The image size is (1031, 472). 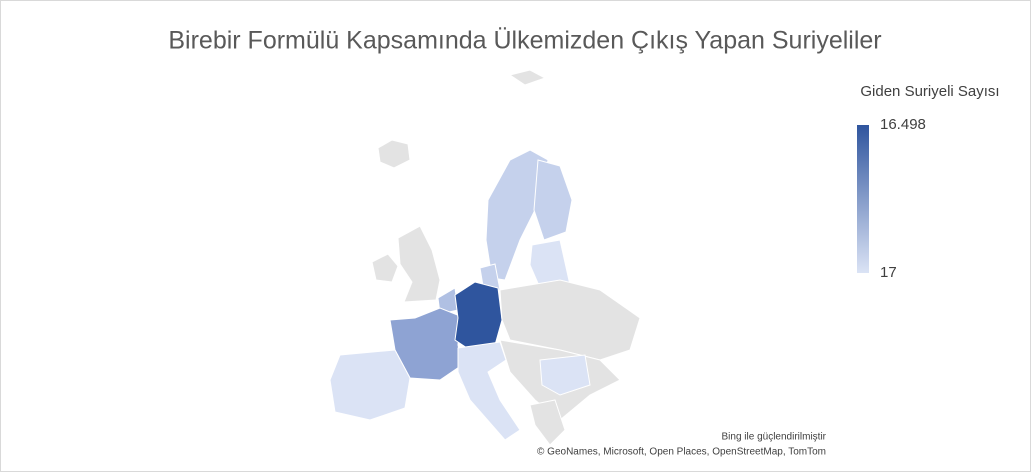 I want to click on legend-max-label: 16.498, so click(x=903, y=124).